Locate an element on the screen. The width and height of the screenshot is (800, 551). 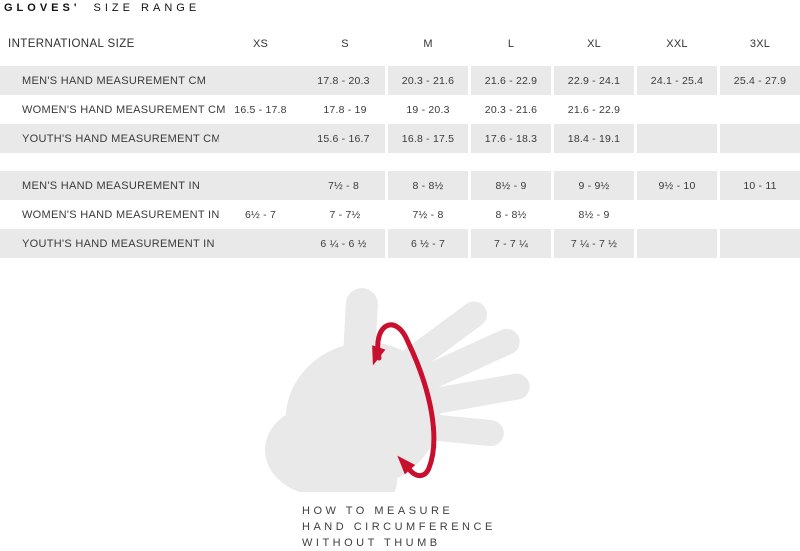
caption-line: HAND CIRCUMFERENCE is located at coordinates (399, 527).